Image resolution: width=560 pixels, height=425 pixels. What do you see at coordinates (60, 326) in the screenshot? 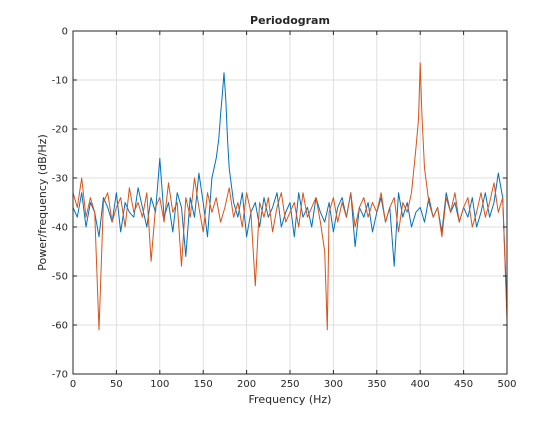
I see `y-tick-label: -60` at bounding box center [60, 326].